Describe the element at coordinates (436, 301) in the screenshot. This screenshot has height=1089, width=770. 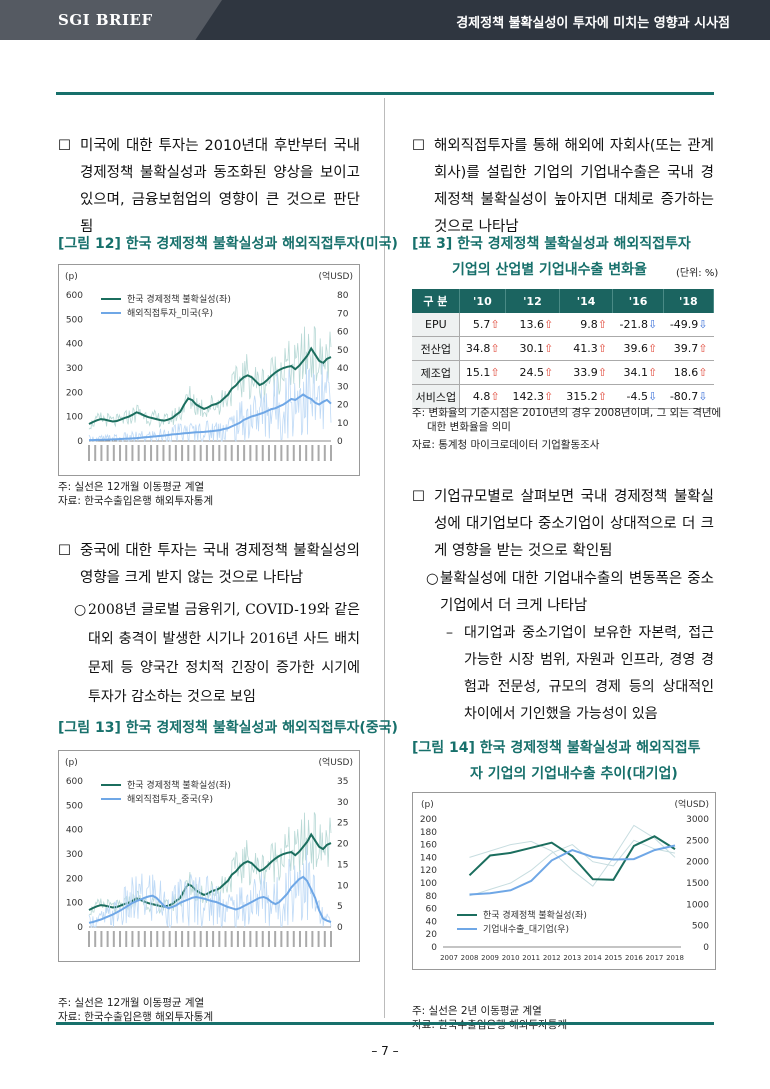
I see `table-header-cell: 구 분` at that location.